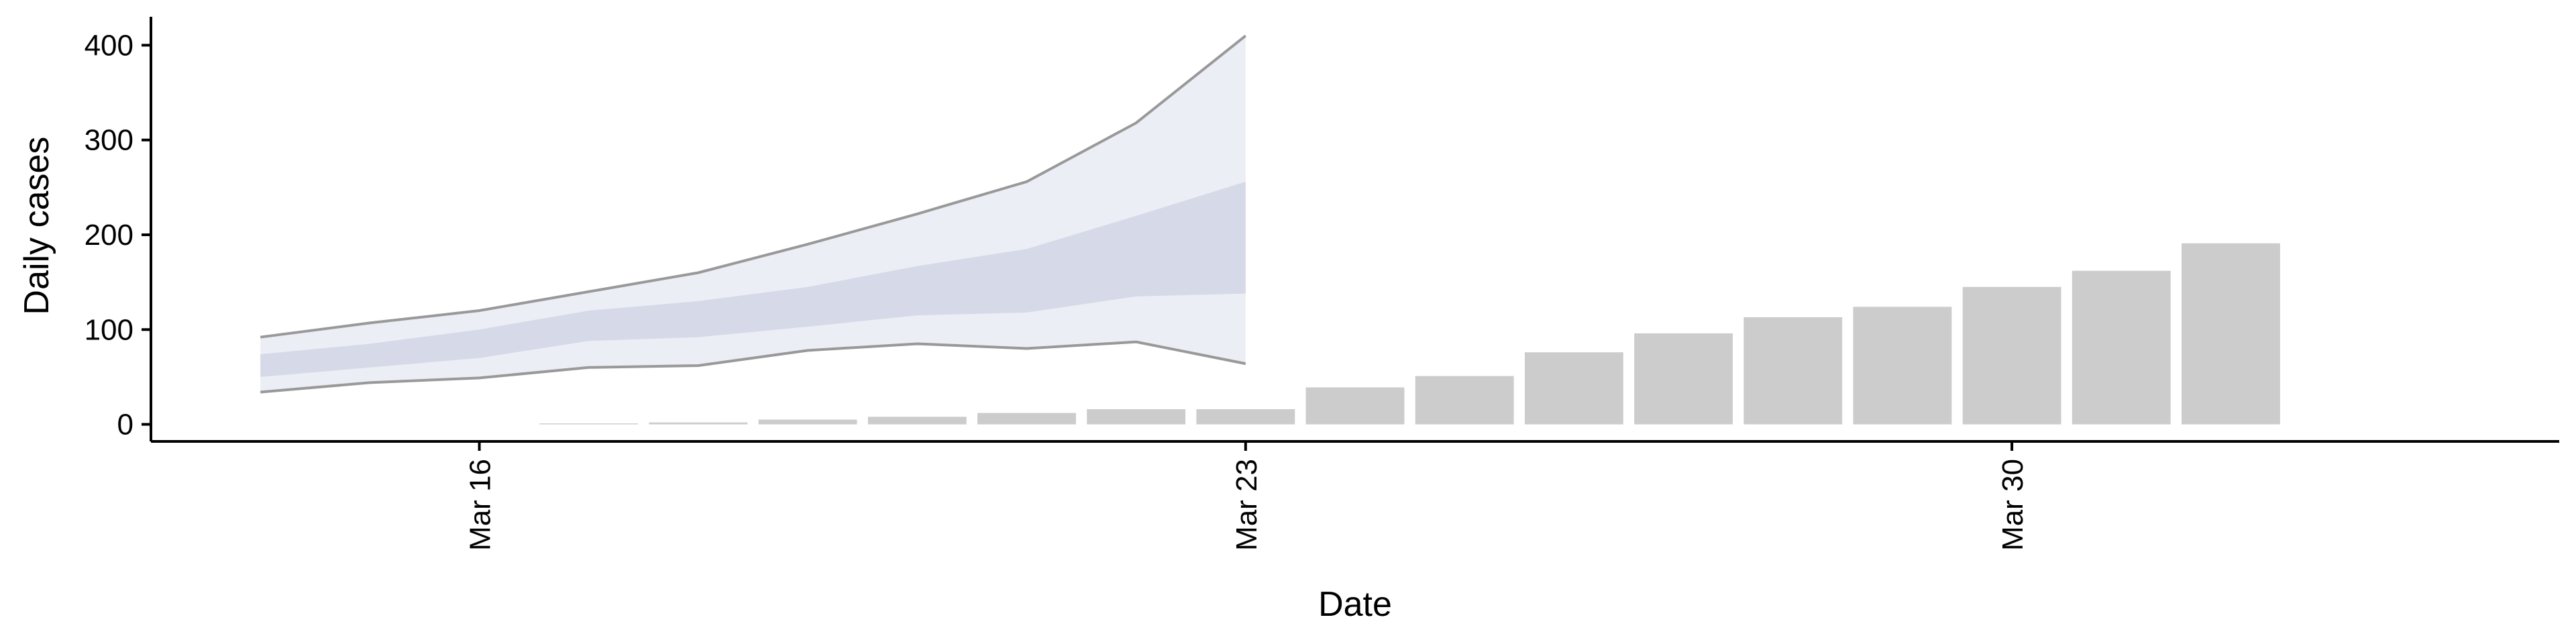 The image size is (2576, 644). Describe the element at coordinates (753, 279) in the screenshot. I see `forecast-inner-band` at that location.